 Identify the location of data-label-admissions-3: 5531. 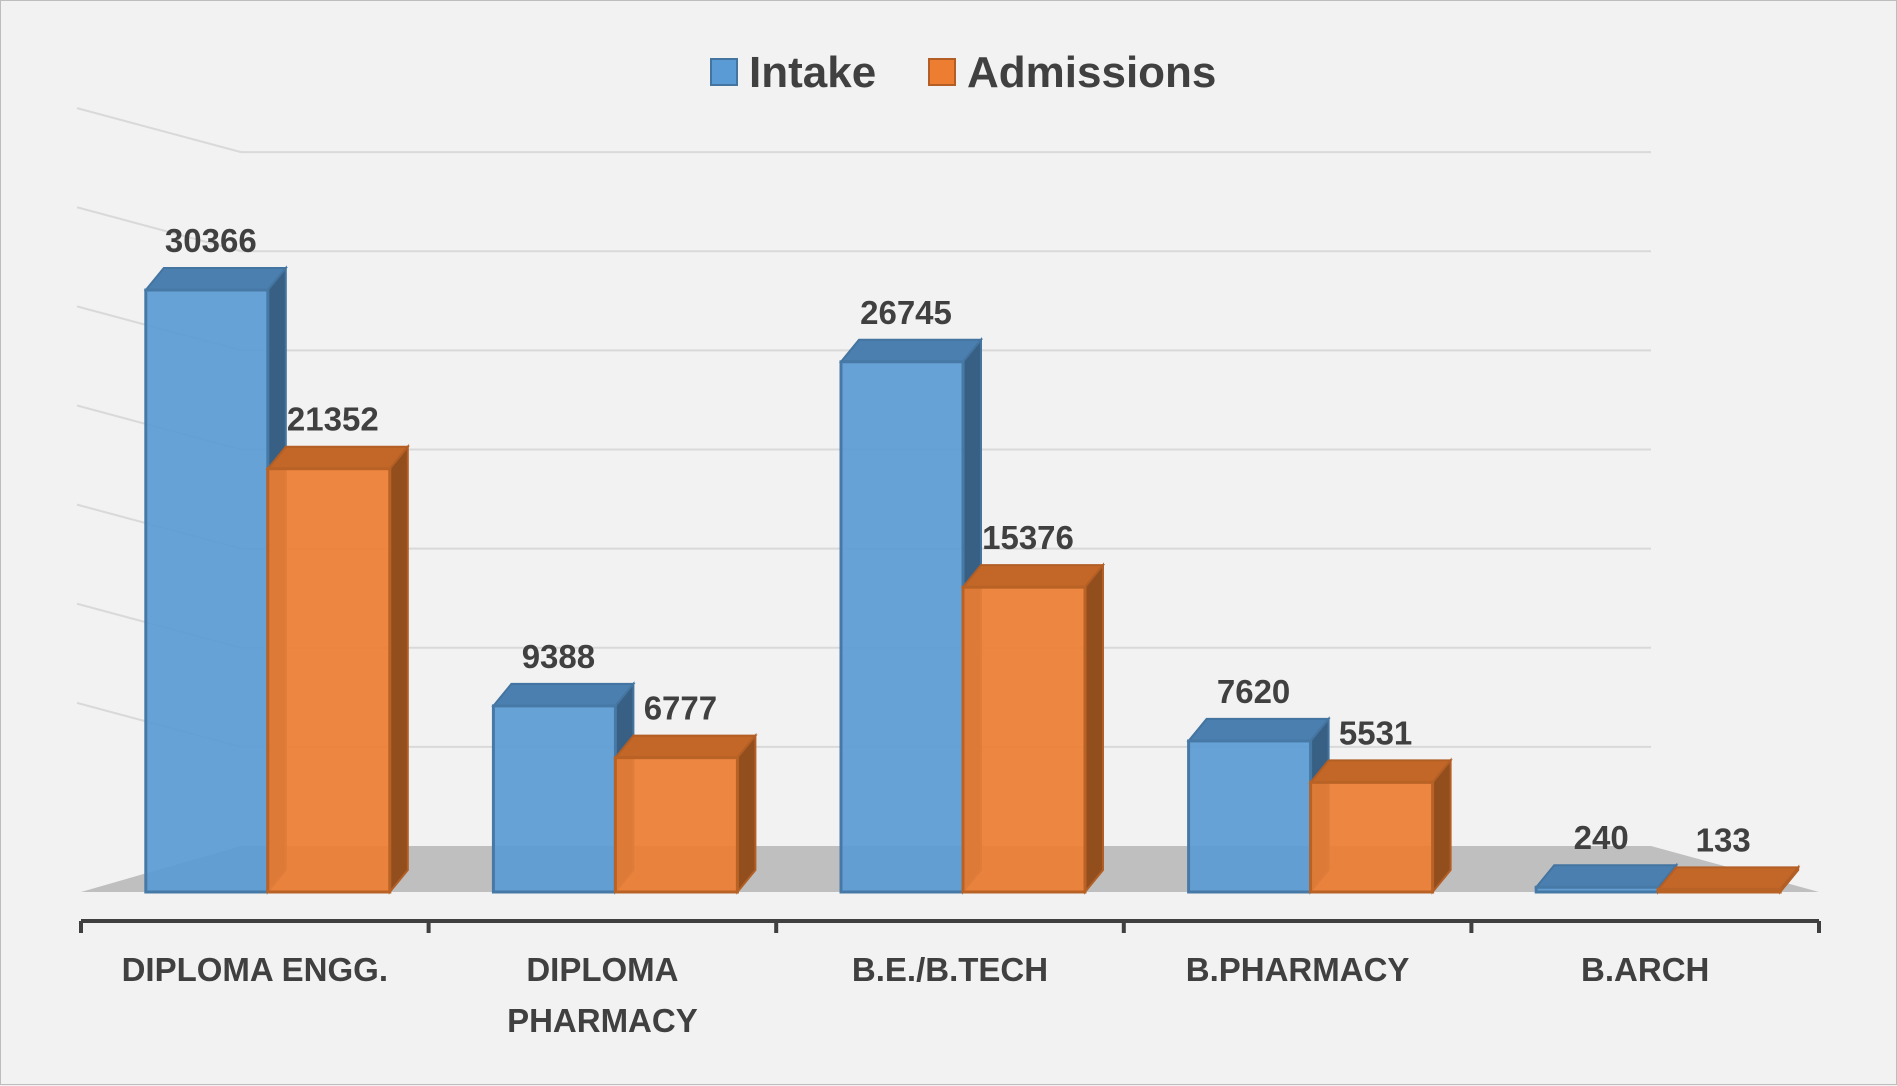
(1375, 732).